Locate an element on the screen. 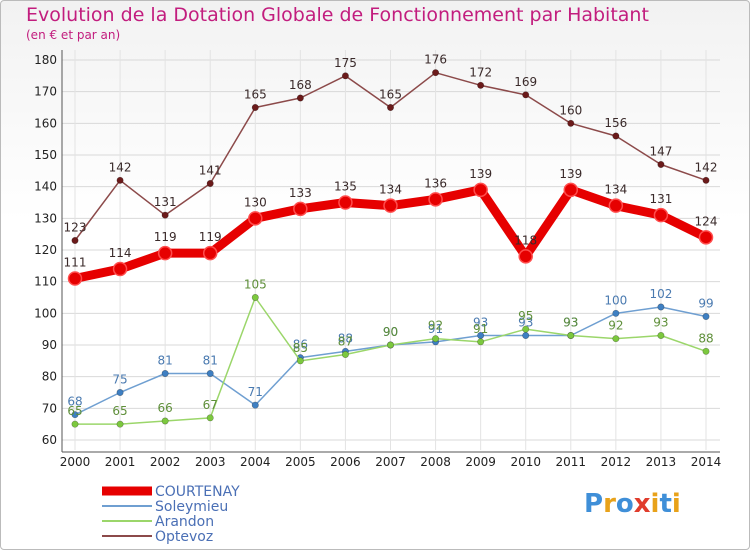  data-label-soleymieu: 93 is located at coordinates (570, 323).